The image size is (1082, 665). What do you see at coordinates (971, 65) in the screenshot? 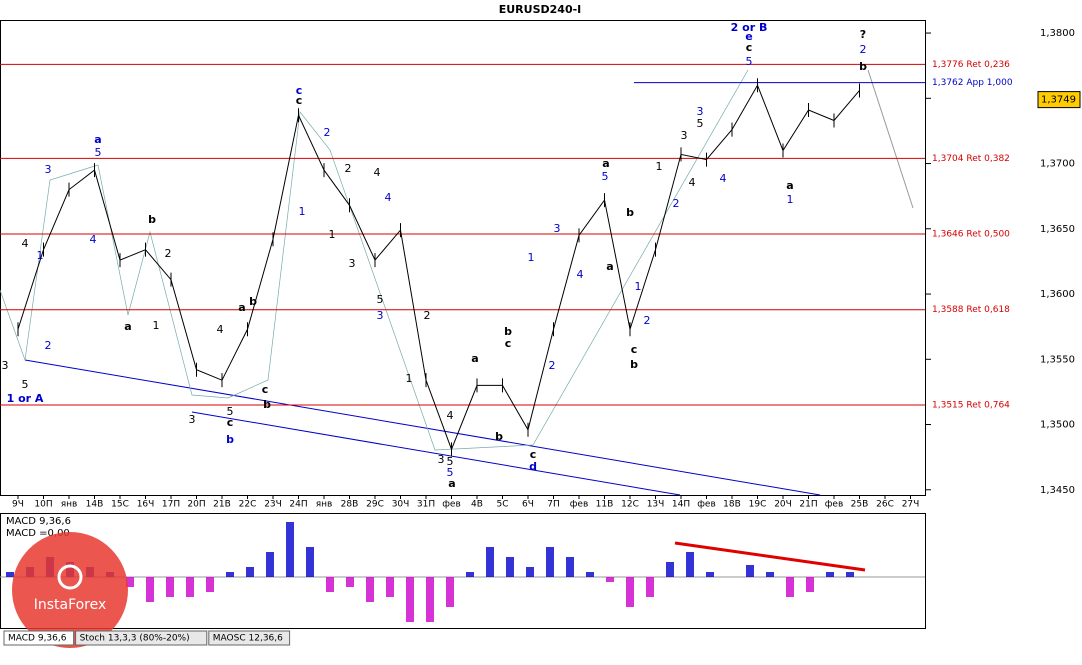
I see `level-label: 1,3776 Ret 0,236` at bounding box center [971, 65].